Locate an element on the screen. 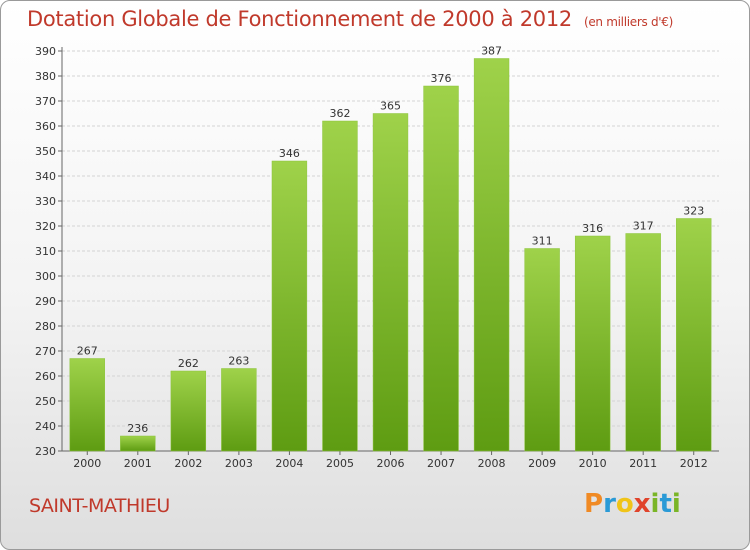  unit-note: (en milliers d'€) is located at coordinates (628, 22).